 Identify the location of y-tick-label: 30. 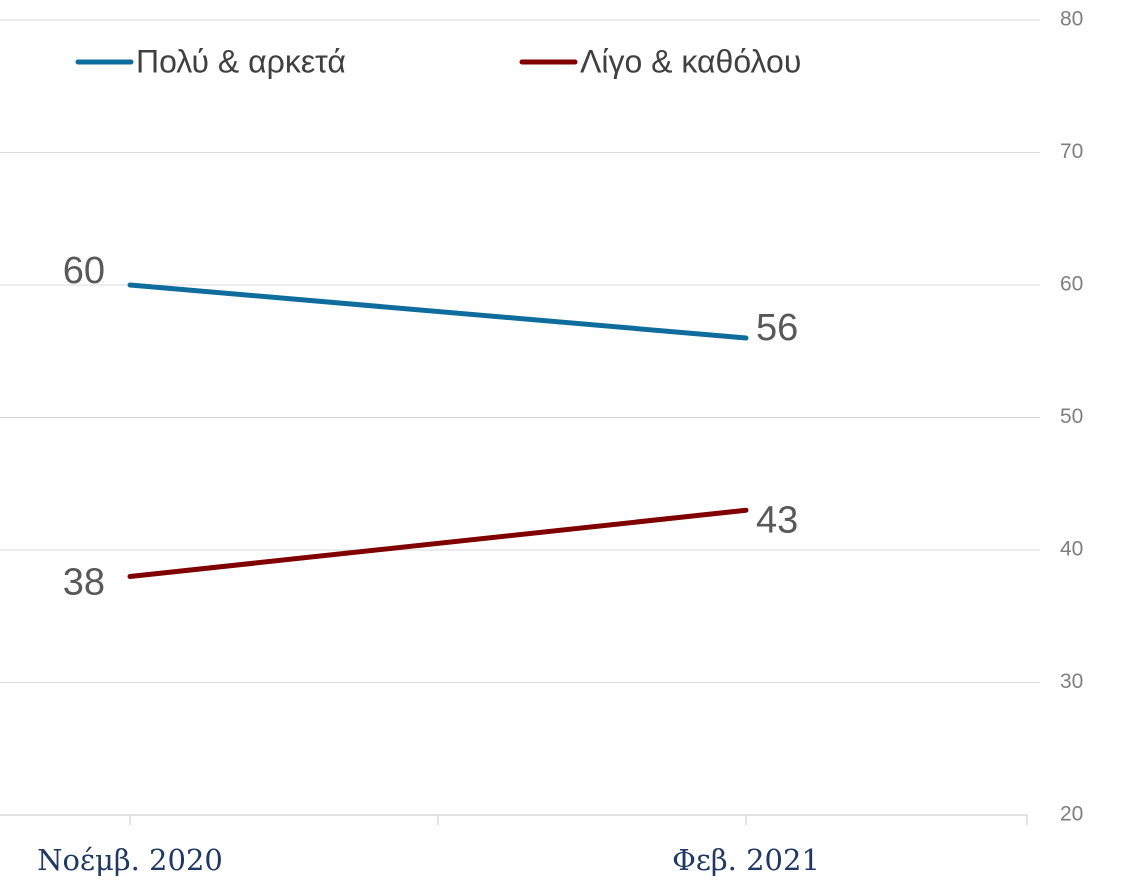
(1071, 681).